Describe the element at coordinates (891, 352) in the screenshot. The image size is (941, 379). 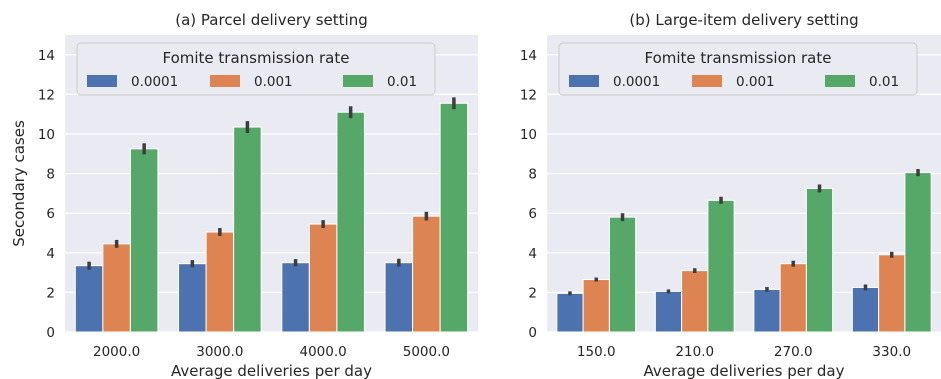
I see `x-tick-label: 330.0` at that location.